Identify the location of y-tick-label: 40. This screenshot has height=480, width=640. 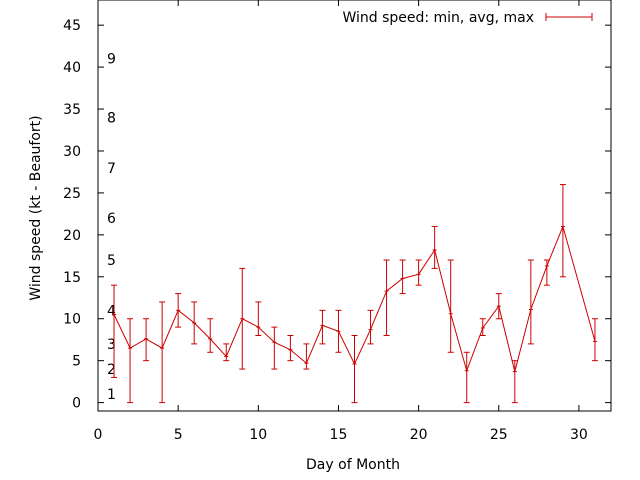
(72, 68).